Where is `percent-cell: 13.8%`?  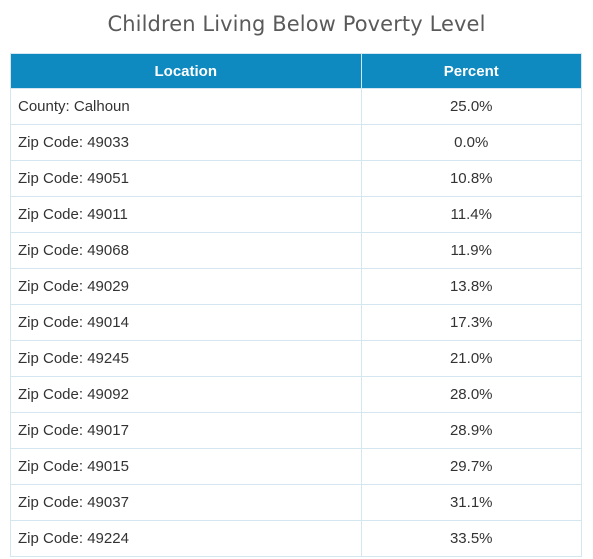
percent-cell: 13.8% is located at coordinates (471, 286).